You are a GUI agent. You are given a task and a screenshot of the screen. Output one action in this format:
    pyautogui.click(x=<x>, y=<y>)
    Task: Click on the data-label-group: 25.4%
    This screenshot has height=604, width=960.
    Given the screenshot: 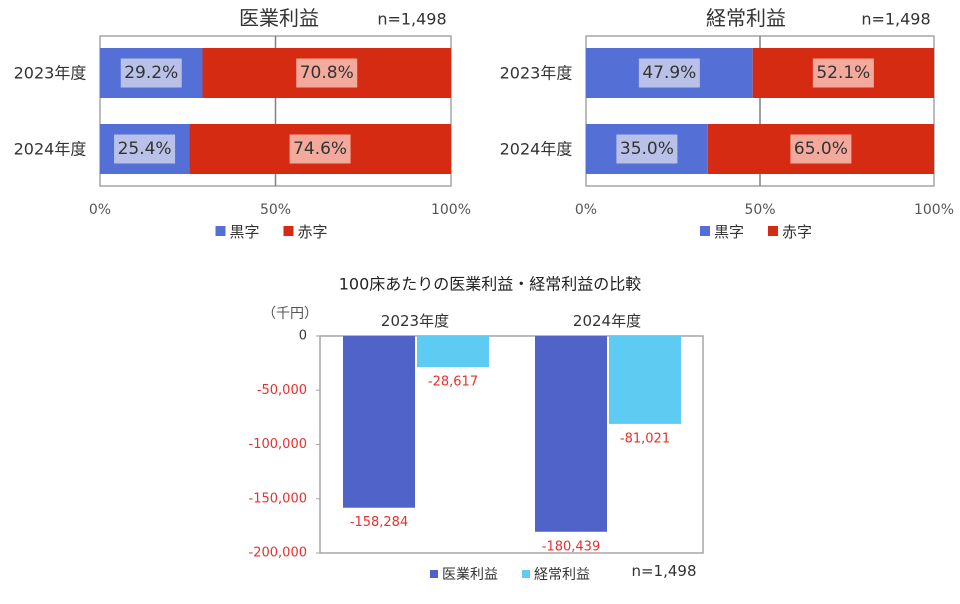 What is the action you would take?
    pyautogui.click(x=145, y=149)
    